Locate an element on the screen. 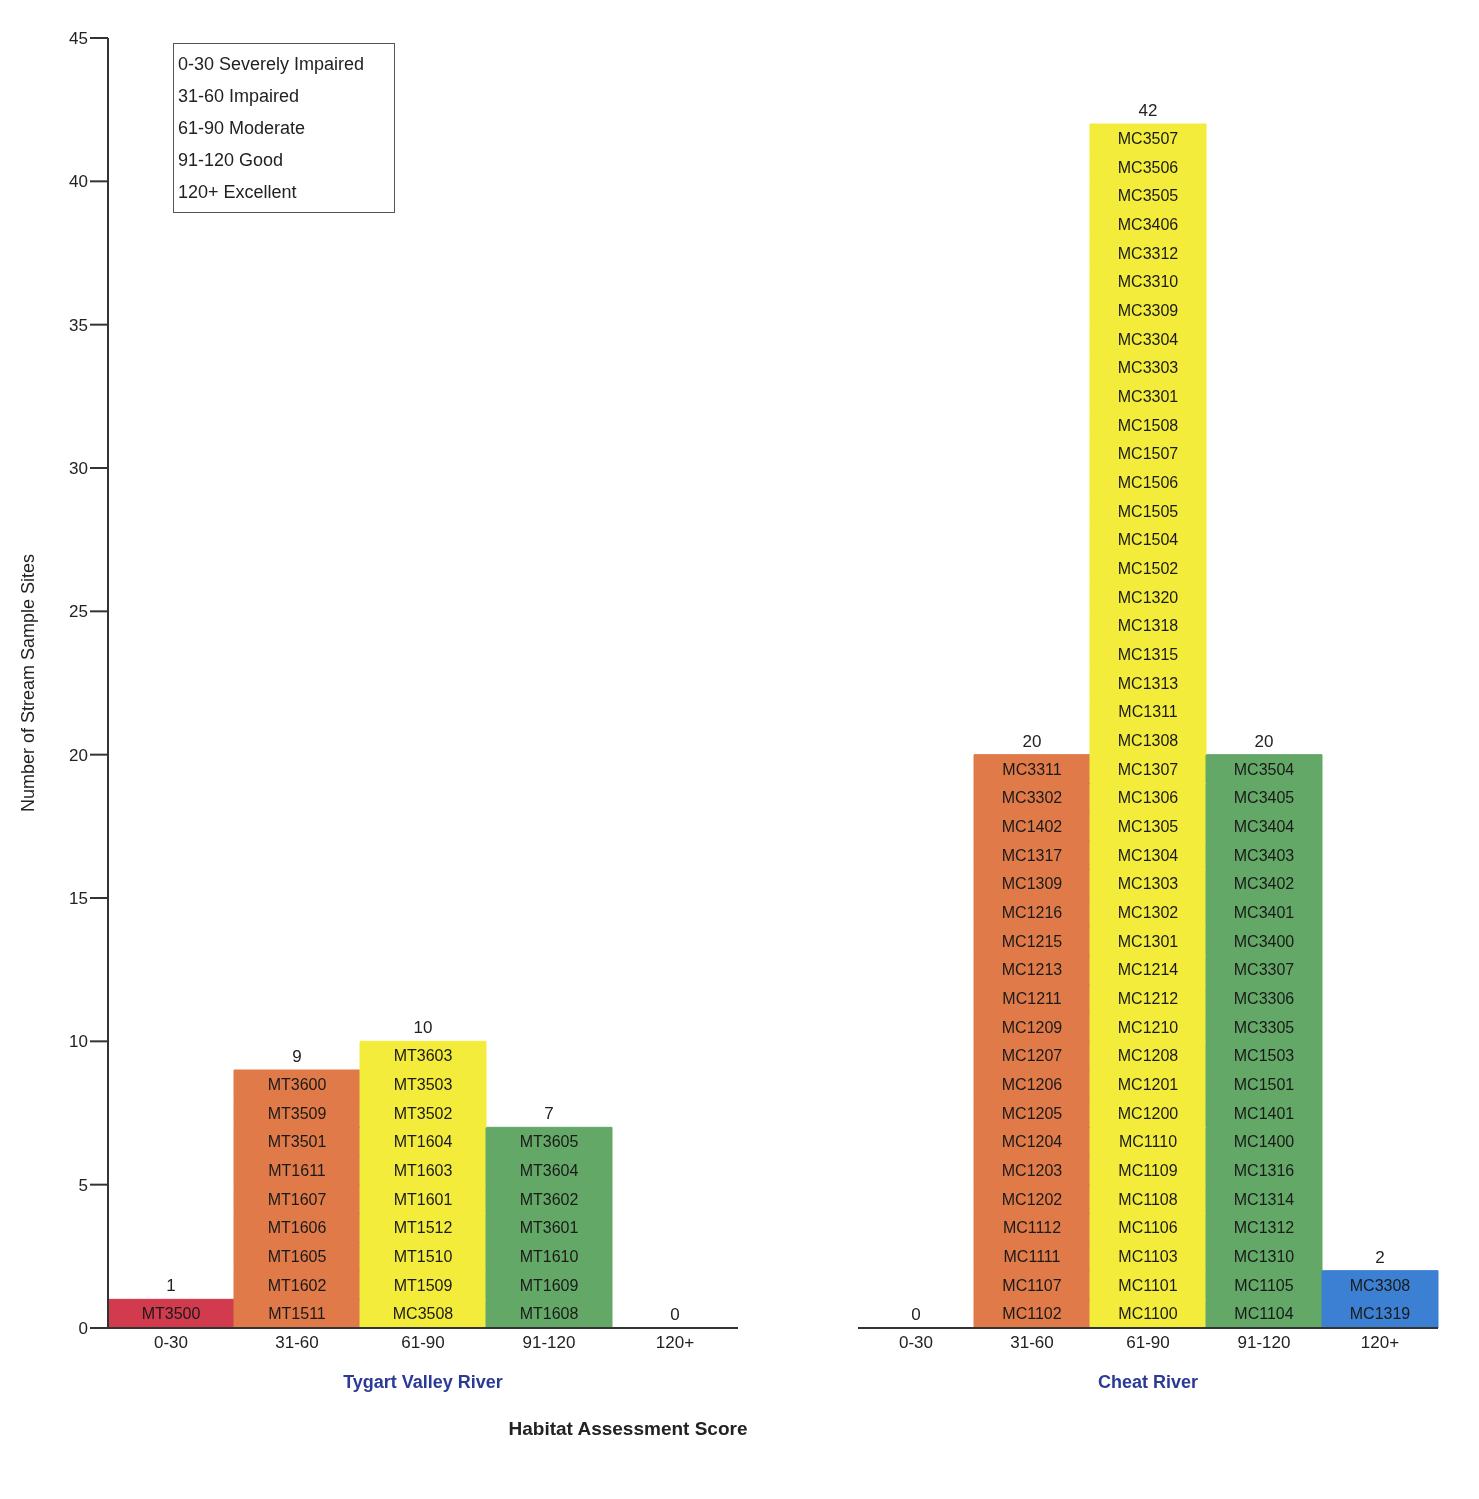 The image size is (1479, 1499). data-label: MC1507 is located at coordinates (1148, 454).